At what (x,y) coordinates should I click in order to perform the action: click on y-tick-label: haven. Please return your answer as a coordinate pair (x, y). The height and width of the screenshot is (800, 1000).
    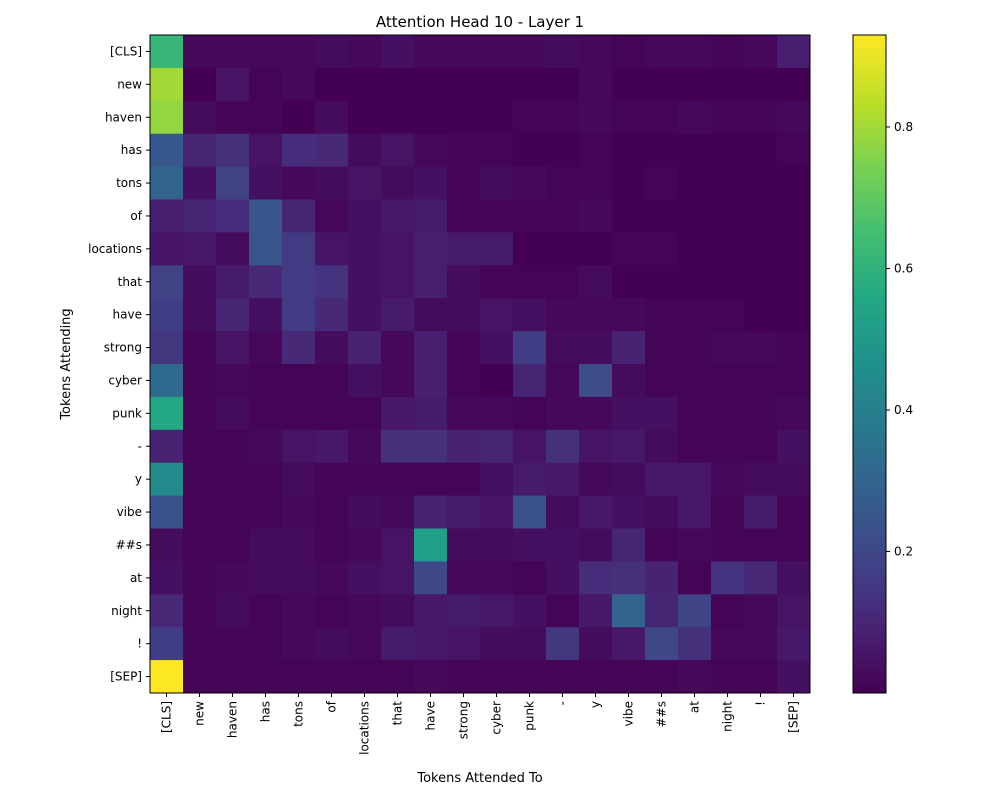
    Looking at the image, I should click on (123, 117).